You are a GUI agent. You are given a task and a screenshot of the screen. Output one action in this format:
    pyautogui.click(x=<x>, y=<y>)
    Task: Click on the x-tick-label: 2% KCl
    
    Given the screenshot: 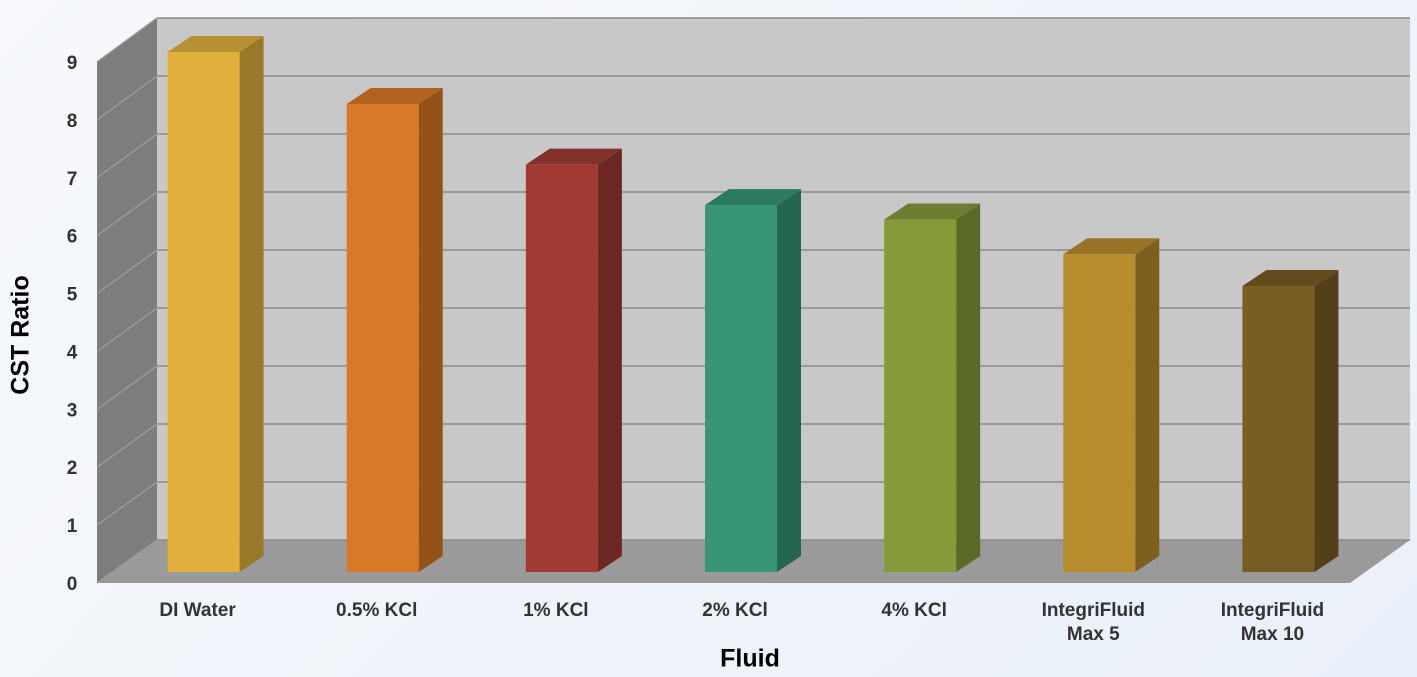 What is the action you would take?
    pyautogui.click(x=734, y=610)
    